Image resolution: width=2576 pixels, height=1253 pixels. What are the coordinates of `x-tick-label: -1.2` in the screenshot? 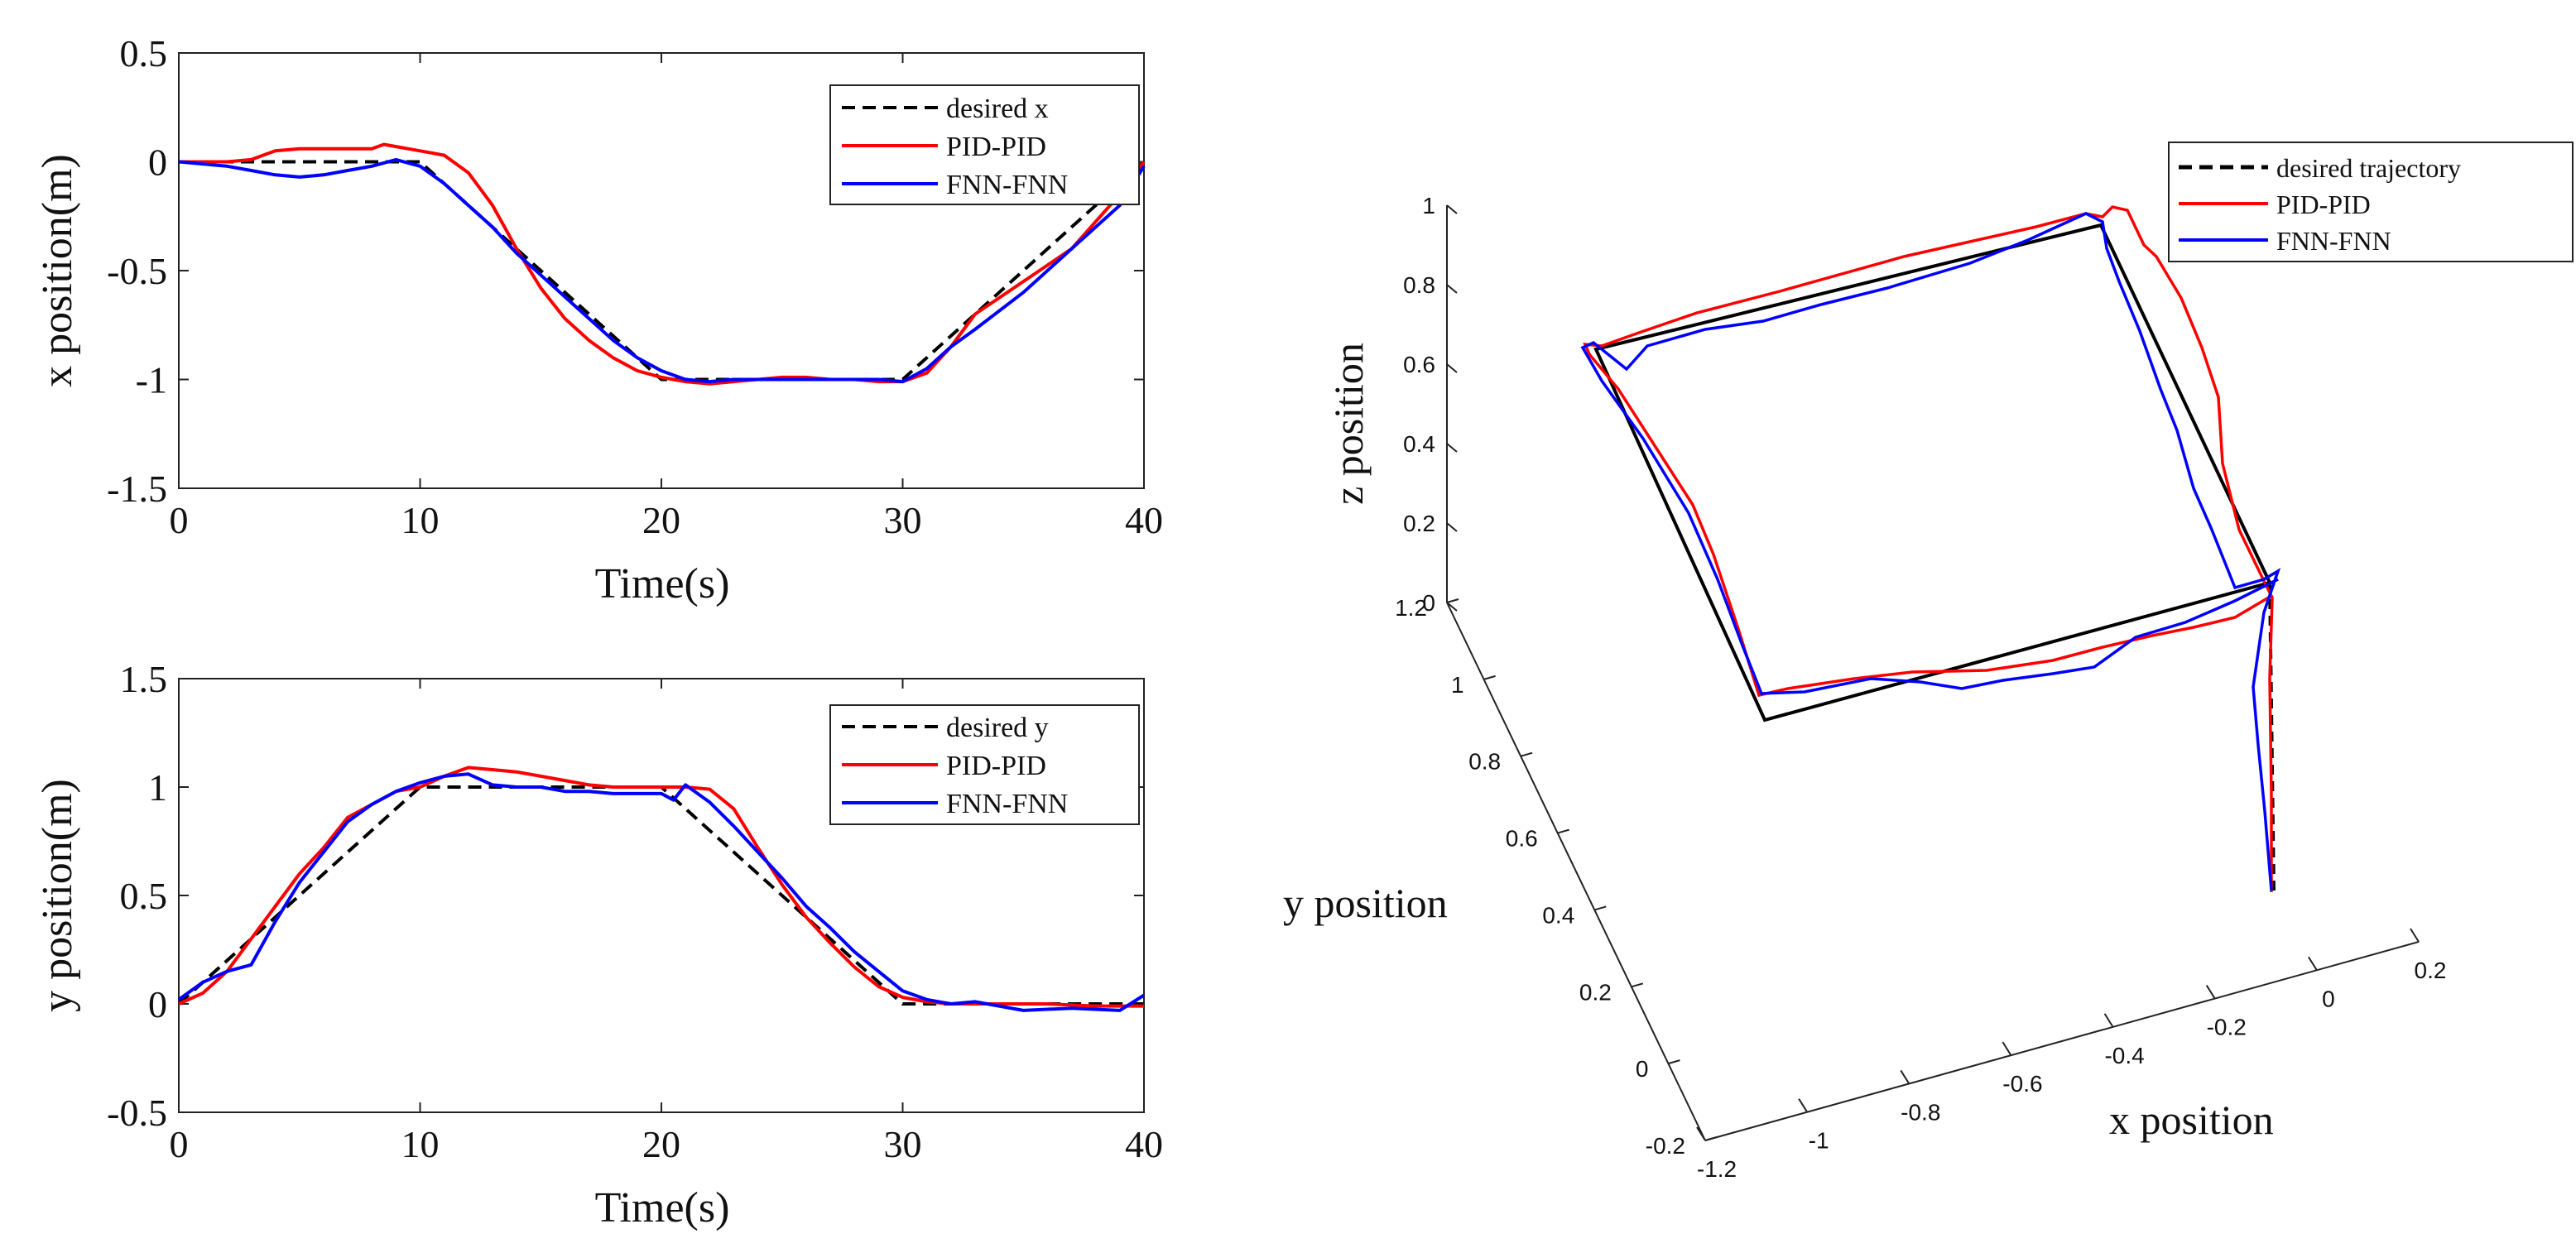 It's located at (1717, 1169).